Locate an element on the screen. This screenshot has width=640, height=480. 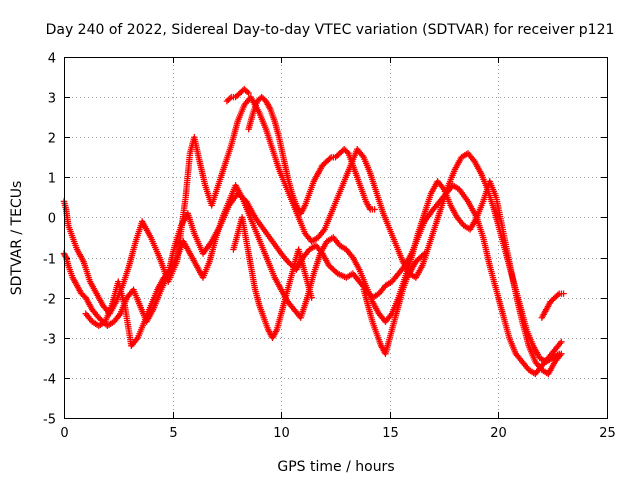
series-arc-H is located at coordinates (394, 304).